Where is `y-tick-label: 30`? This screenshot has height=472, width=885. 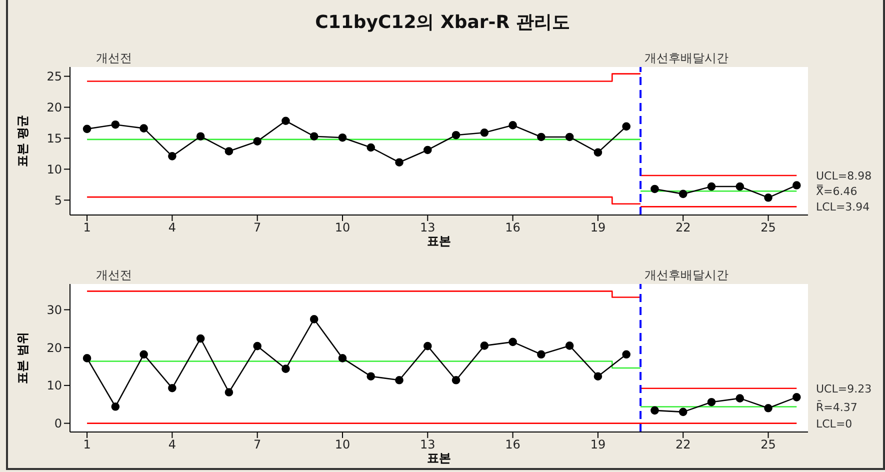 y-tick-label: 30 is located at coordinates (54, 310).